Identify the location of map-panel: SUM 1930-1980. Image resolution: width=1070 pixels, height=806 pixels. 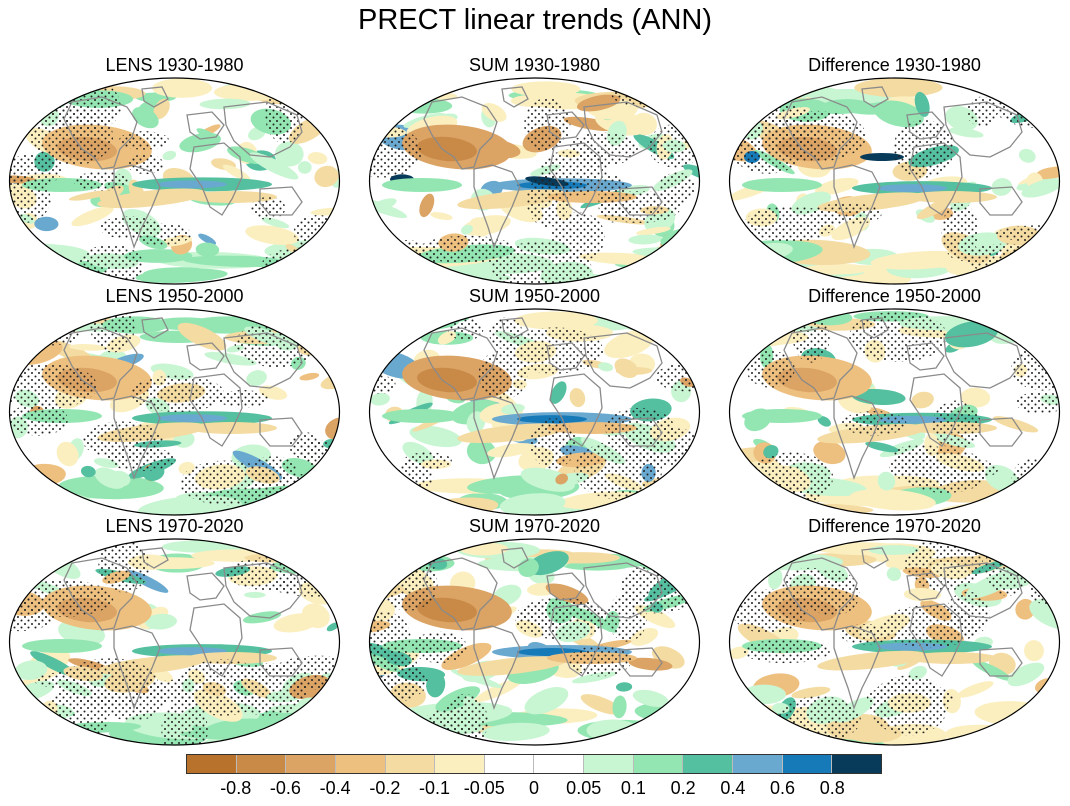
(534, 170).